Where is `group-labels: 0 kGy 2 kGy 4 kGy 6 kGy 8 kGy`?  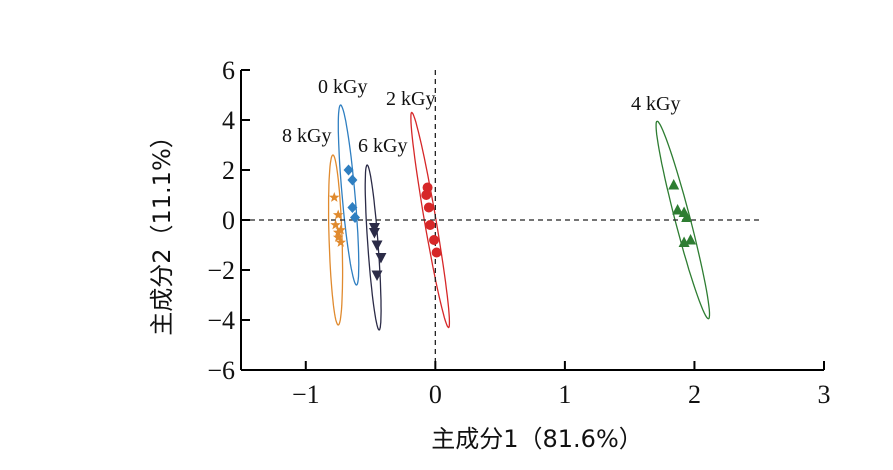
group-labels: 0 kGy 2 kGy 4 kGy 6 kGy 8 kGy is located at coordinates (481, 116).